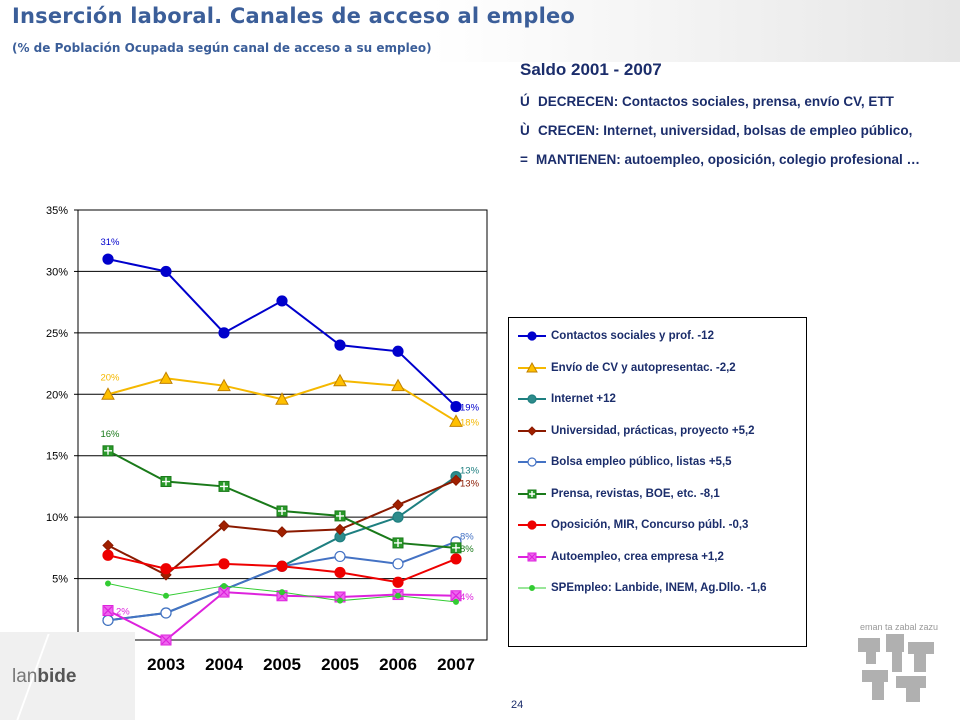 Image resolution: width=960 pixels, height=720 pixels. Describe the element at coordinates (57, 518) in the screenshot. I see `y-tick-label: 10%` at that location.